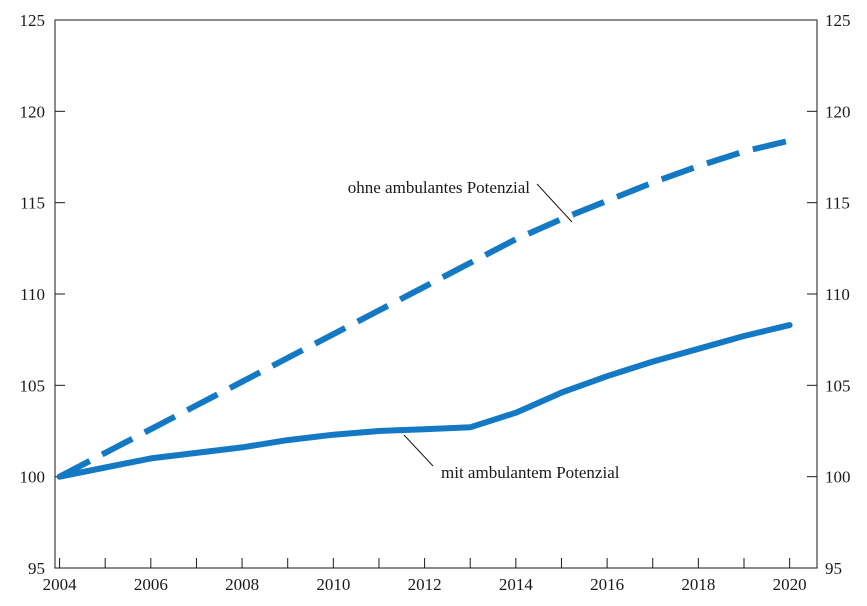 The width and height of the screenshot is (867, 606). I want to click on x-tick-label: 2004, so click(60, 584).